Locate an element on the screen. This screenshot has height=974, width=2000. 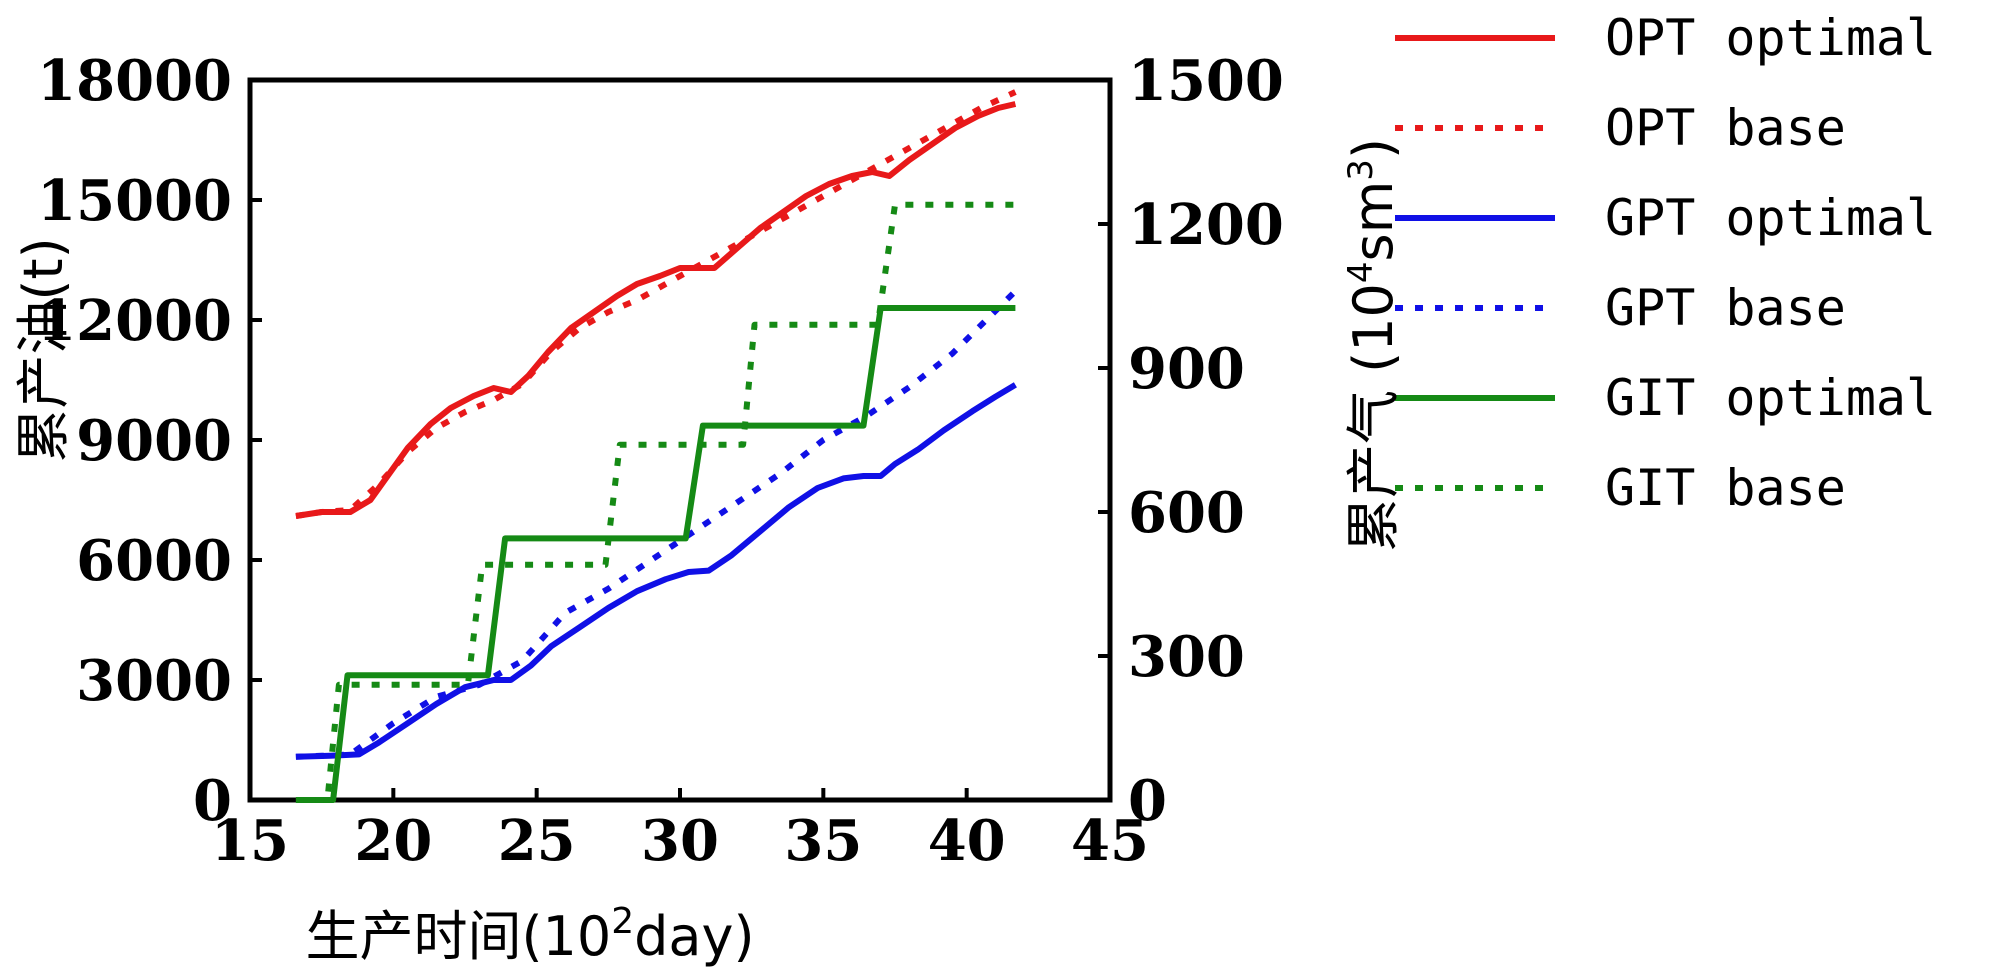
x-tick-label: 45 is located at coordinates (1110, 841).